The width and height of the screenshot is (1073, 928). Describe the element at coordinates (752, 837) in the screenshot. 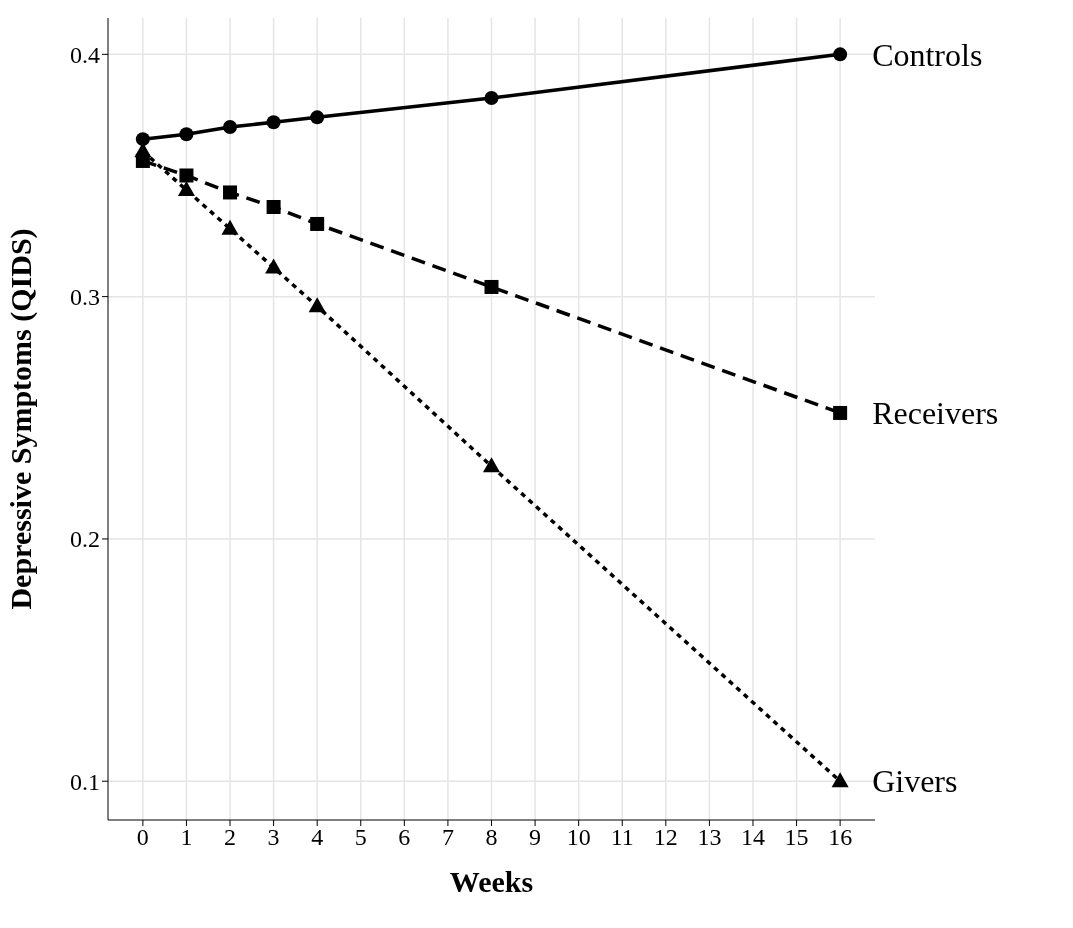

I see `x-tick-label: 14` at that location.